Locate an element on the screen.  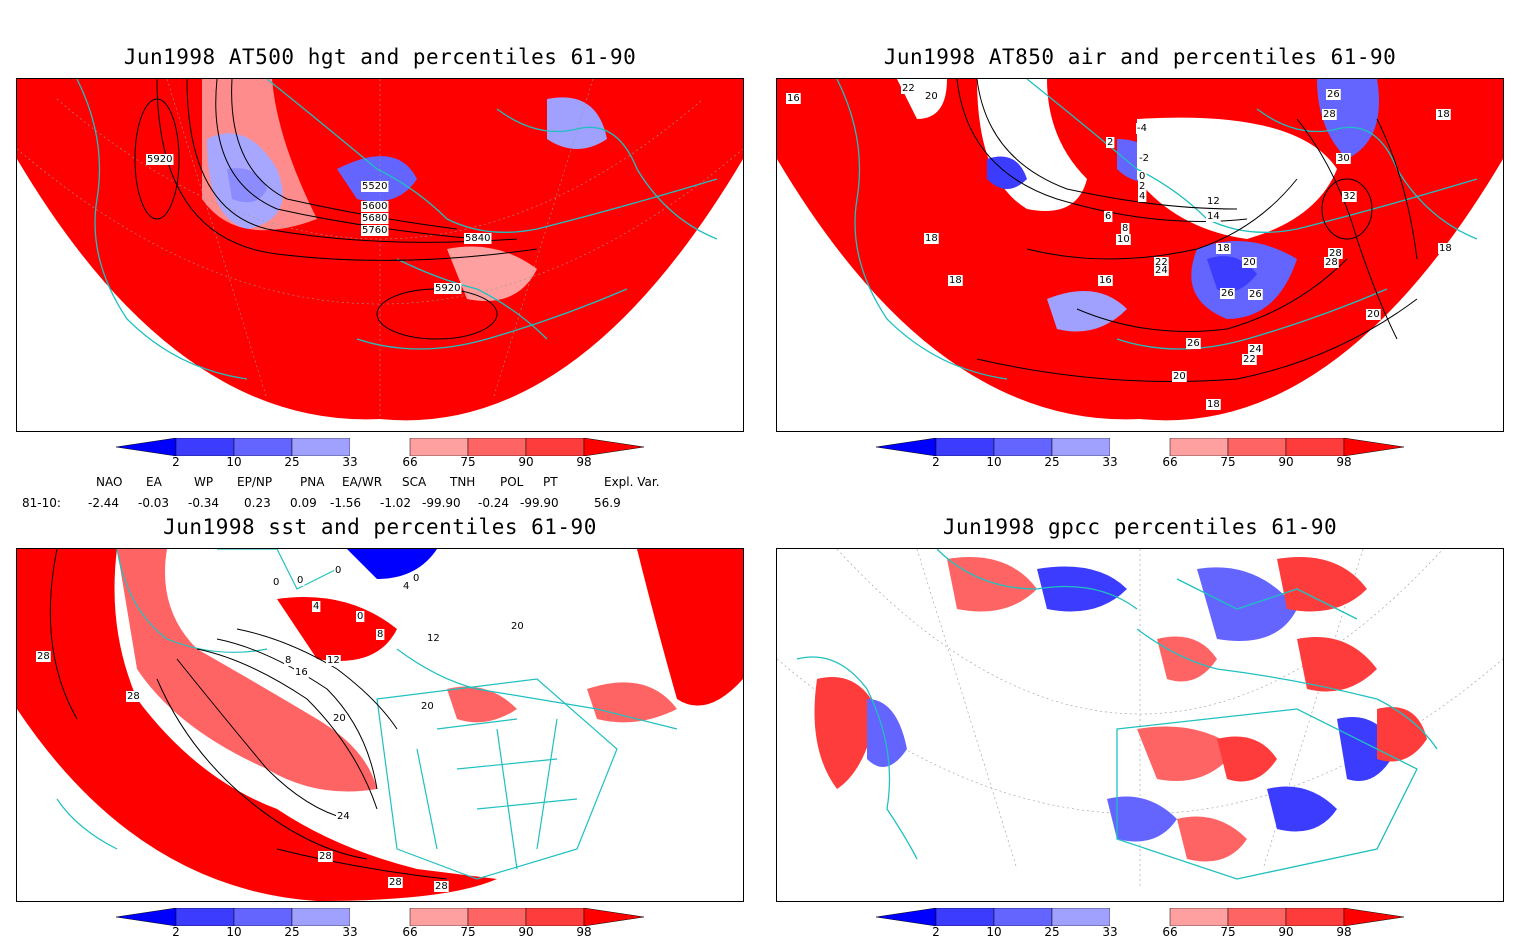
colorbar-left-top: 2 10 25 33 66 75 90 98 is located at coordinates (381, 458).